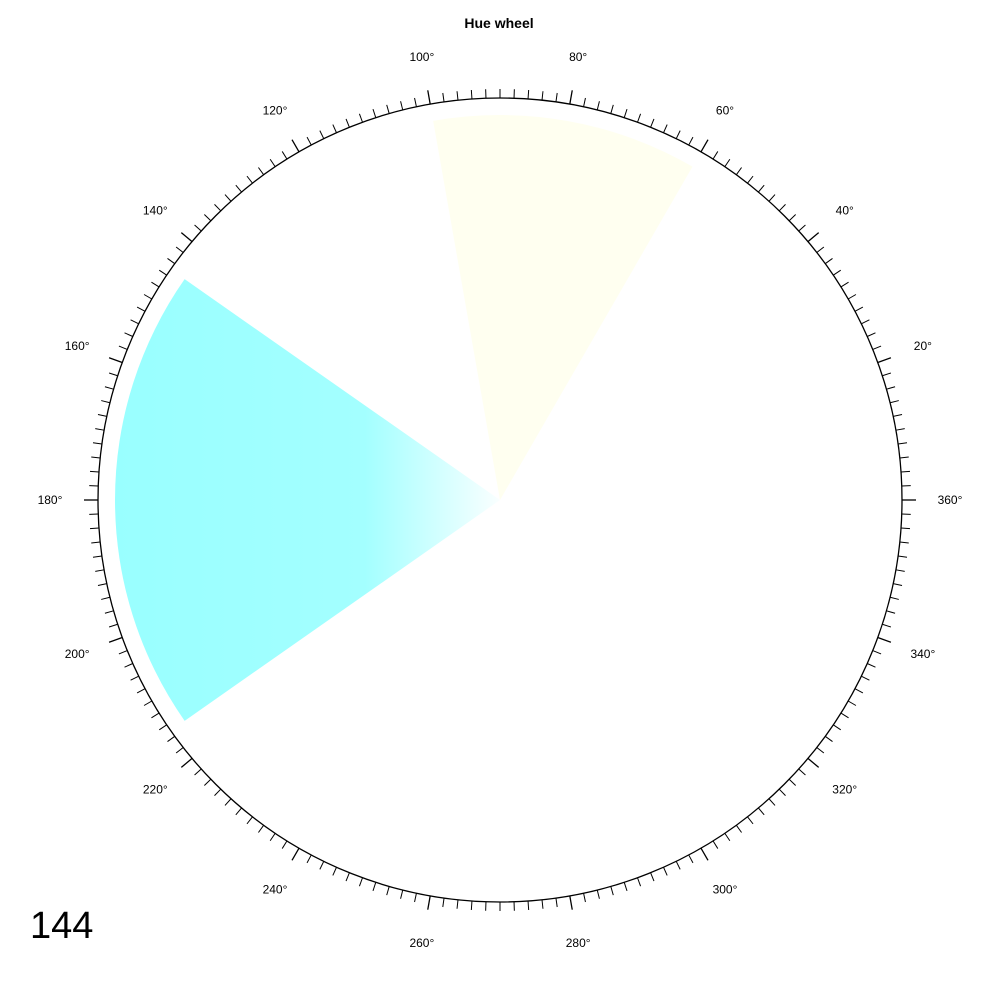  I want to click on angle-label: 180°, so click(50, 500).